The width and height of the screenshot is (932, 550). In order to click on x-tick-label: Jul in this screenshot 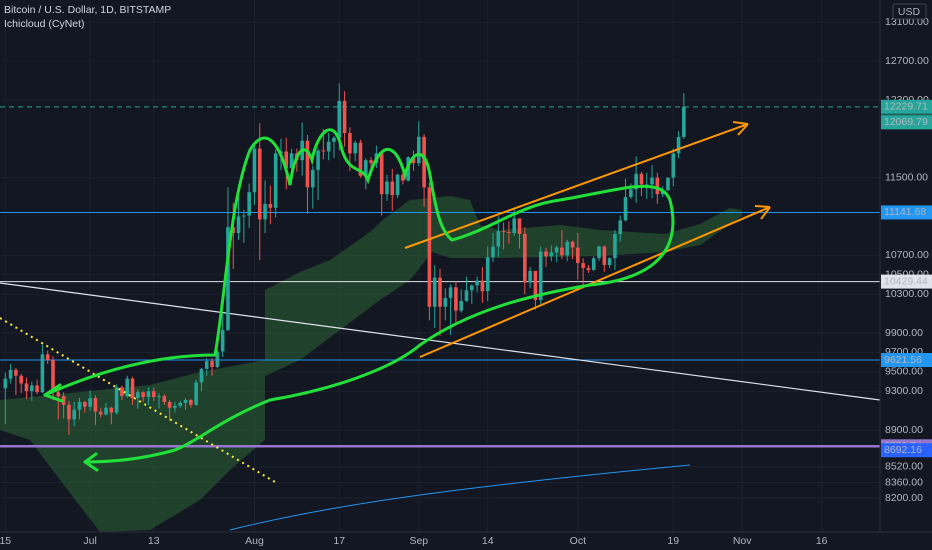, I will do `click(89, 541)`.